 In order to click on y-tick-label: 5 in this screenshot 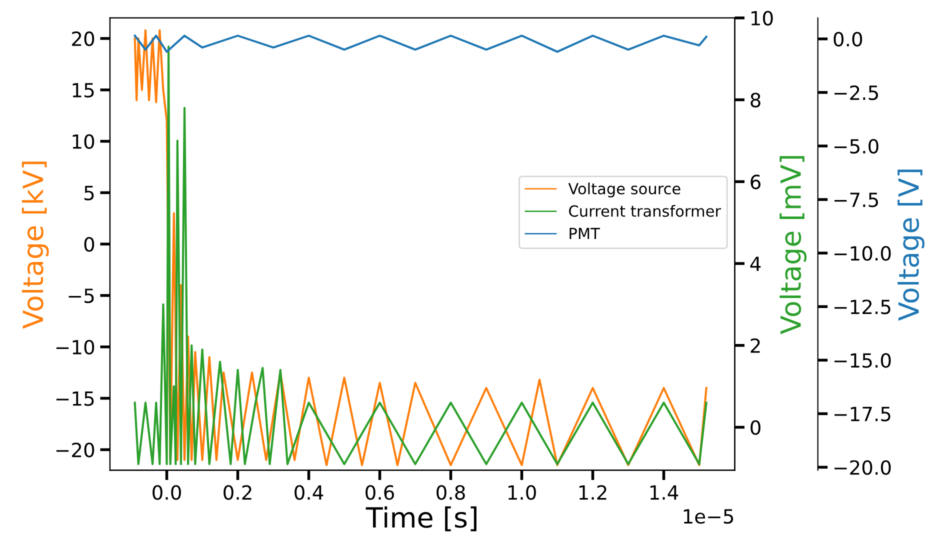, I will do `click(89, 193)`.